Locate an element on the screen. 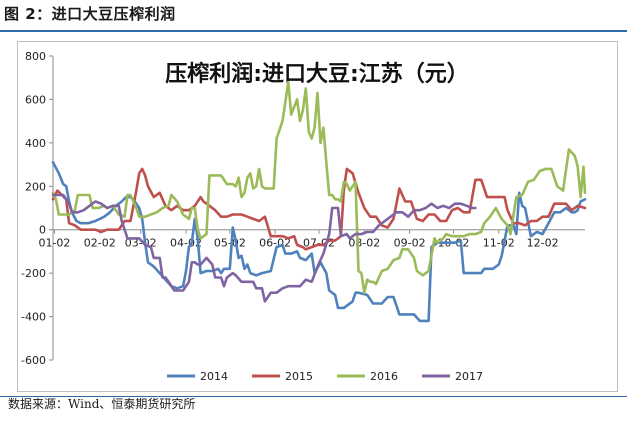 The image size is (627, 421). y-tick-label: 800 is located at coordinates (35, 56).